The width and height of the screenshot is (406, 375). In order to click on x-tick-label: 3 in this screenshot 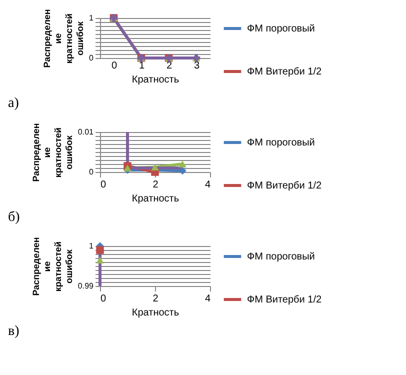, I will do `click(197, 66)`.